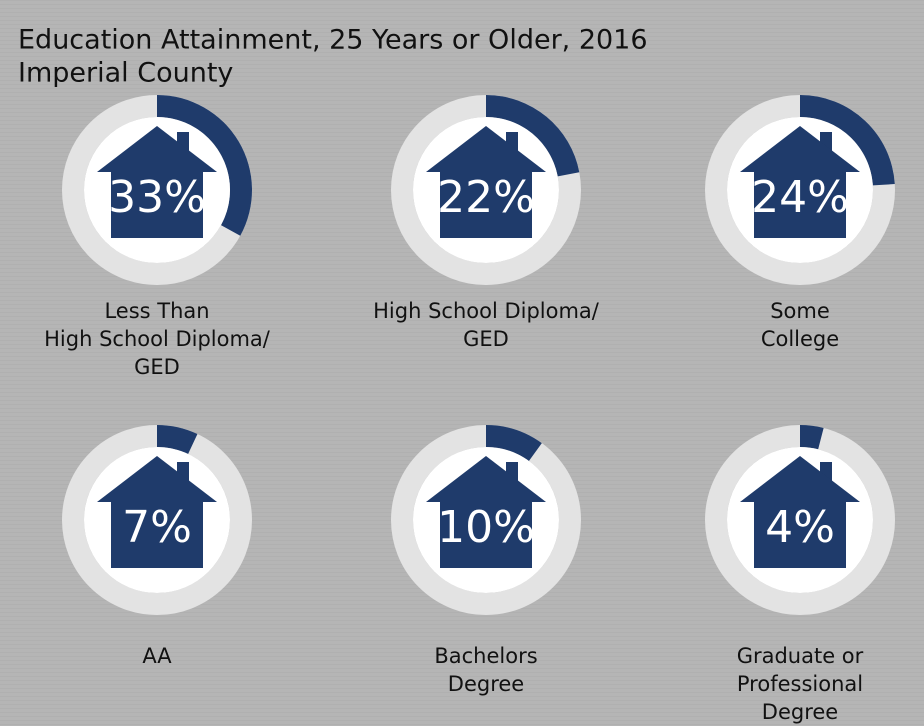 This screenshot has width=924, height=726. Describe the element at coordinates (800, 197) in the screenshot. I see `value-label: 24%` at that location.